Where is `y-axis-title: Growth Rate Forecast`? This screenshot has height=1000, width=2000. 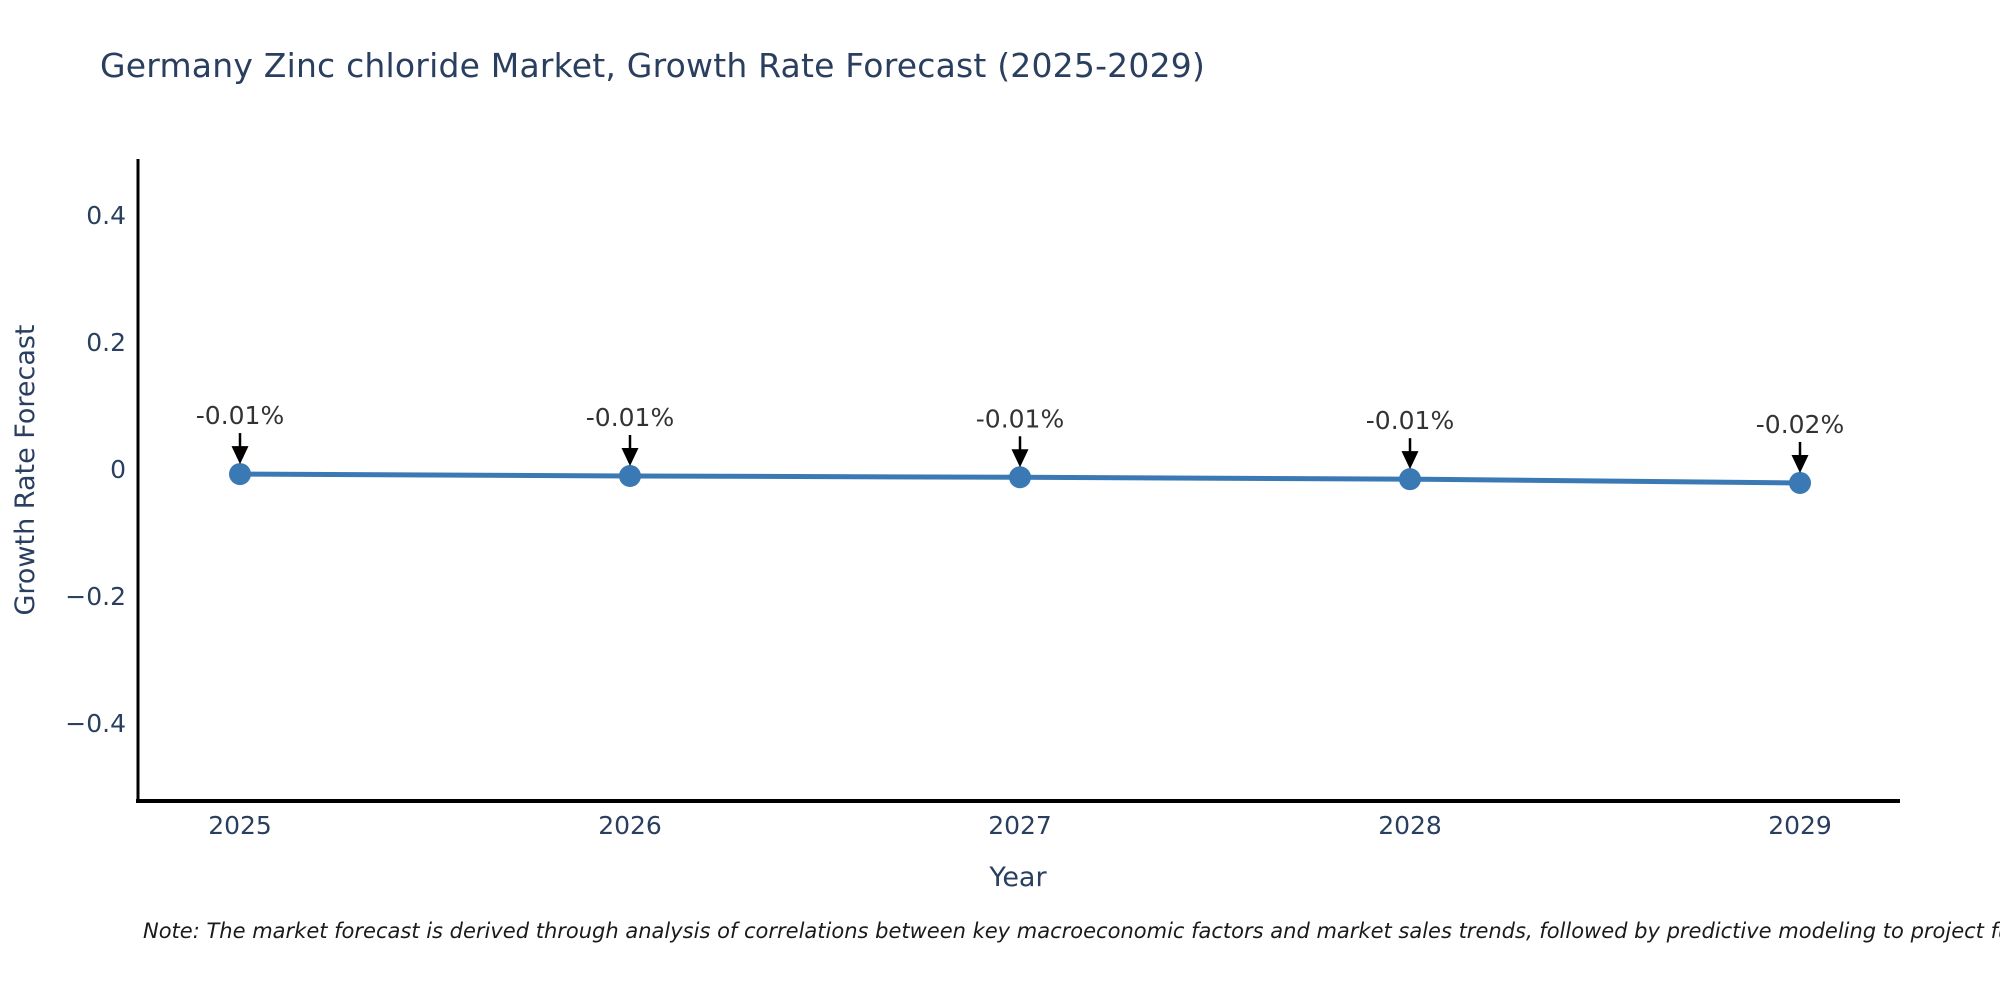 y-axis-title: Growth Rate Forecast is located at coordinates (25, 469).